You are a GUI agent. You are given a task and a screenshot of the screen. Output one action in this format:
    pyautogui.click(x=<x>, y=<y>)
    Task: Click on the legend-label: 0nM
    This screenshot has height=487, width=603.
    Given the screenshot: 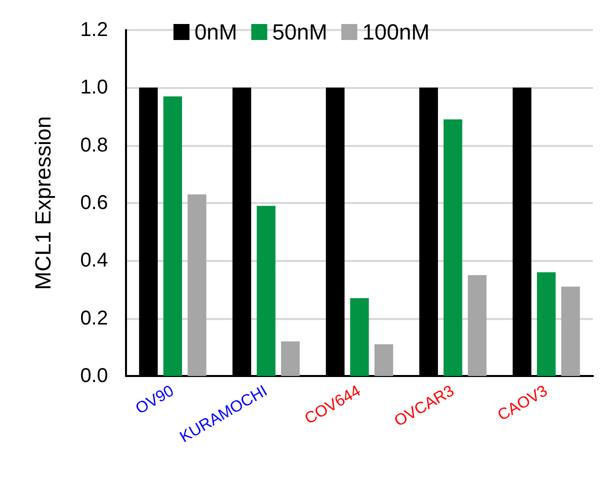 What is the action you would take?
    pyautogui.click(x=216, y=32)
    